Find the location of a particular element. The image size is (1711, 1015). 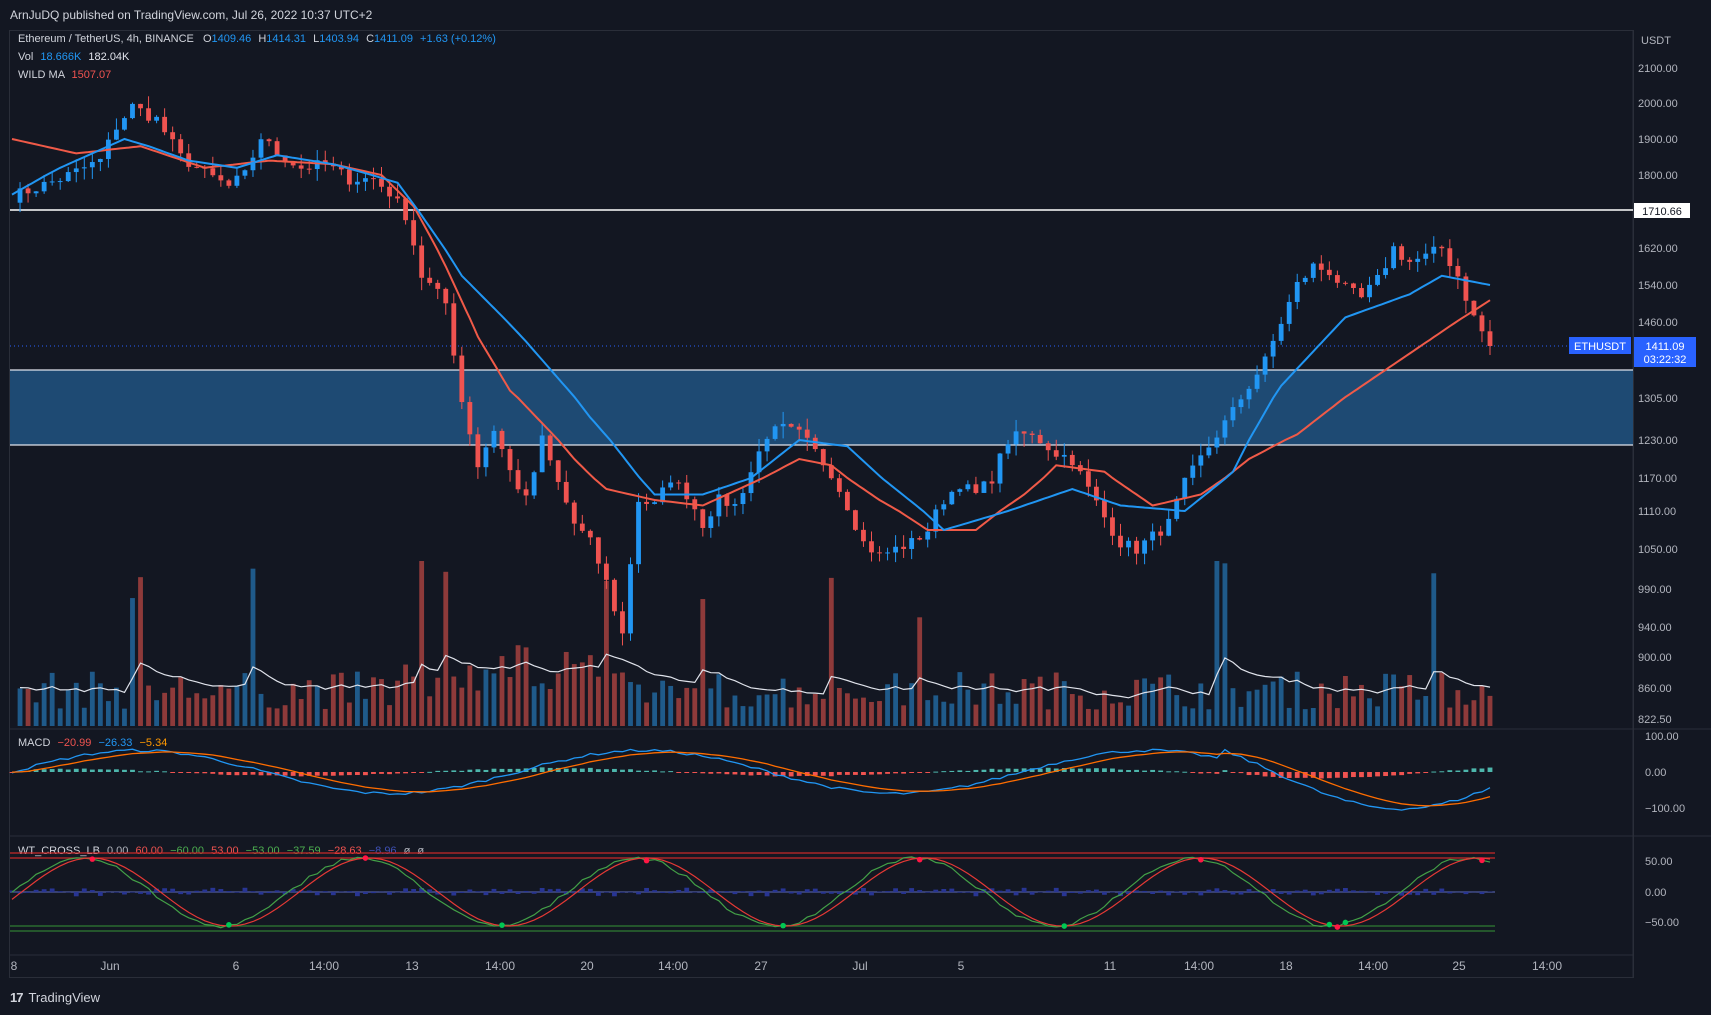

time-tick-label: 8 is located at coordinates (14, 966).